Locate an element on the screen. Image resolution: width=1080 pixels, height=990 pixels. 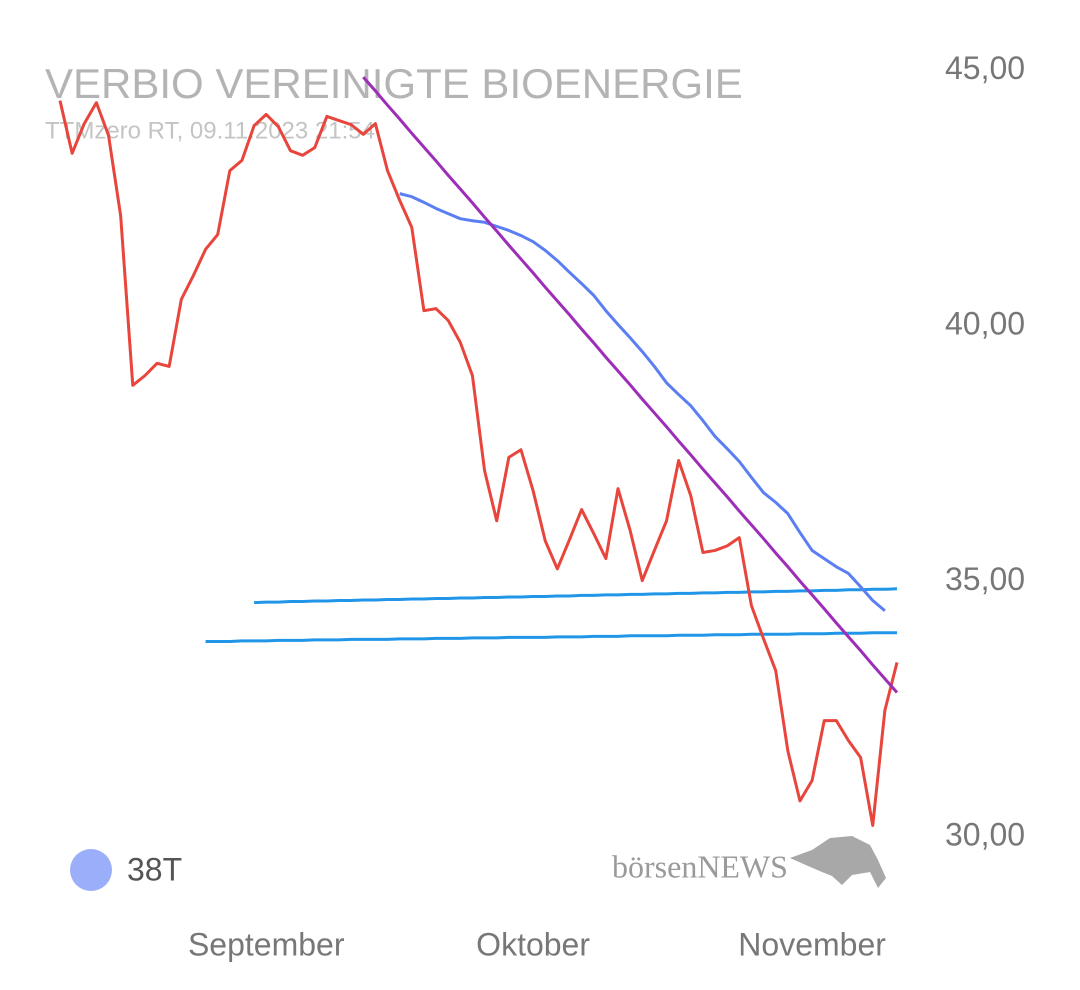
x-tick-label: Oktober is located at coordinates (533, 944).